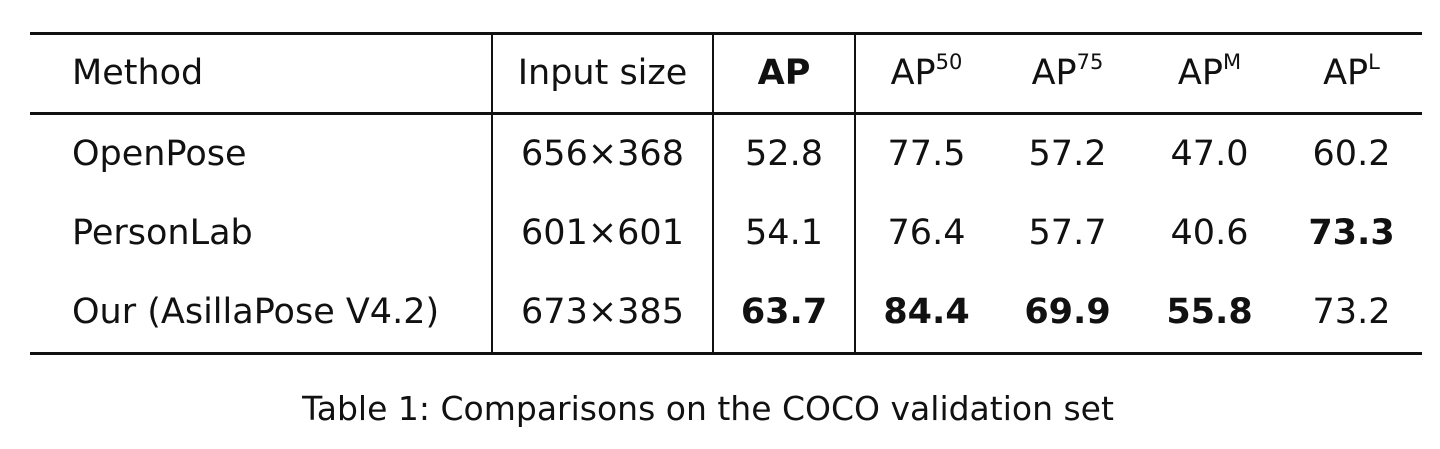  What do you see at coordinates (949, 62) in the screenshot?
I see `header-ap50-sup: 50` at bounding box center [949, 62].